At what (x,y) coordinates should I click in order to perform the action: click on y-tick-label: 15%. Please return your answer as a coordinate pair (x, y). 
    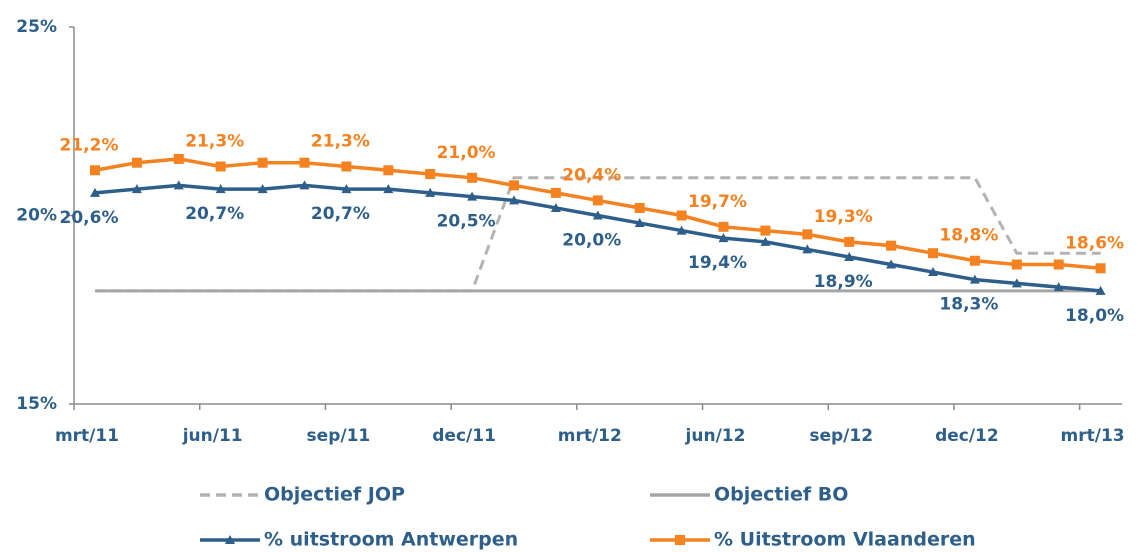
    Looking at the image, I should click on (36, 404).